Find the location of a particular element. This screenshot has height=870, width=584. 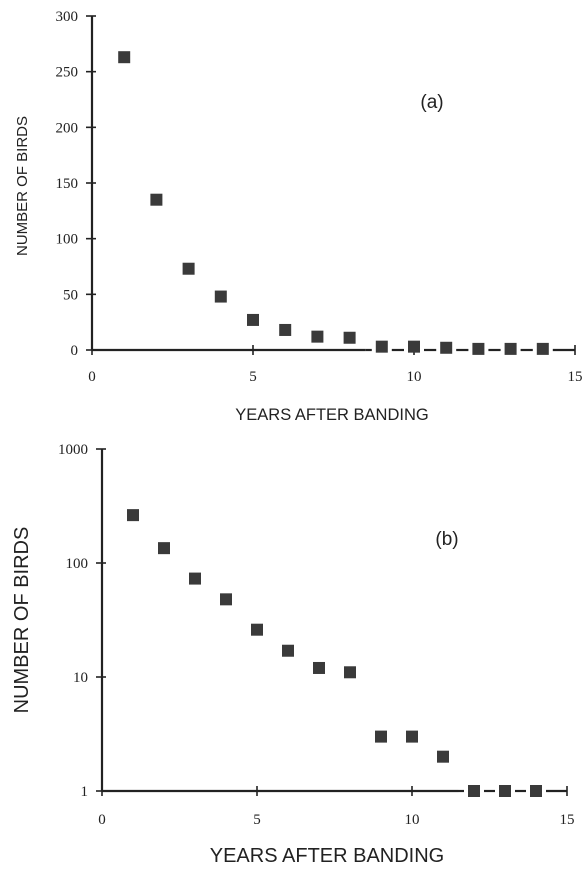

y-tick-label: 1 is located at coordinates (85, 792).